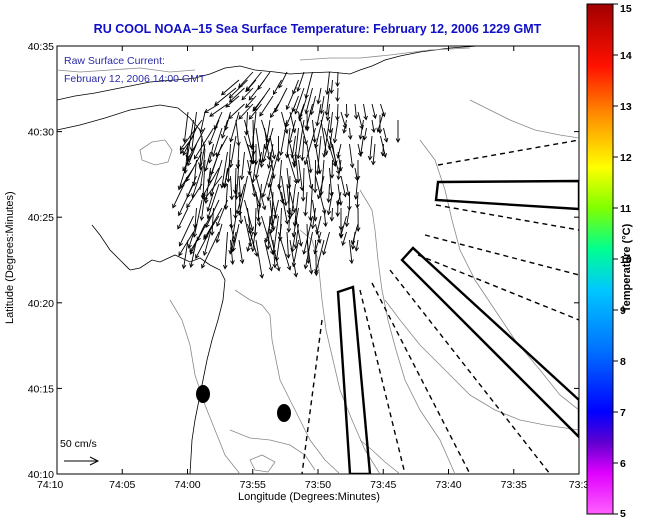 Image resolution: width=651 pixels, height=524 pixels. What do you see at coordinates (78, 444) in the screenshot?
I see `scale-label: 50 cm/s` at bounding box center [78, 444].